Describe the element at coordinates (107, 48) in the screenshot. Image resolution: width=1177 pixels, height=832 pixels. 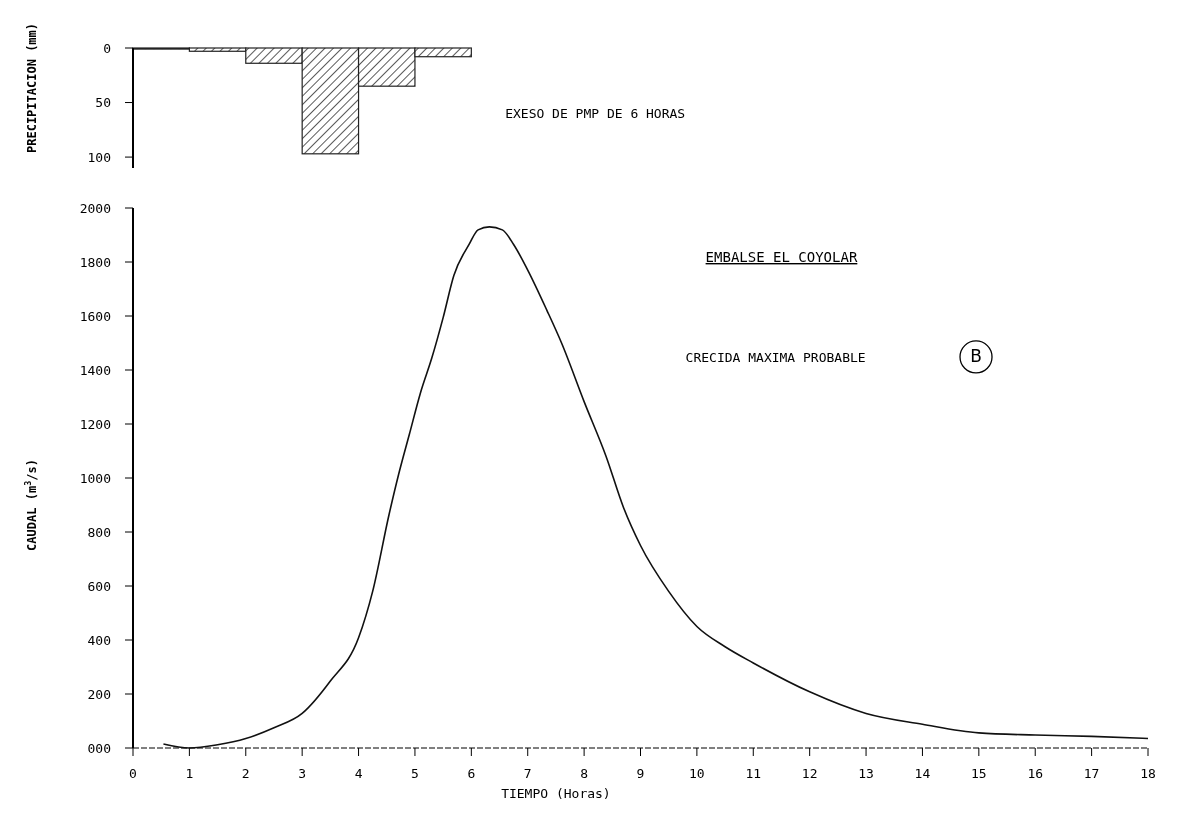
I see `y-tick-label: 0` at that location.